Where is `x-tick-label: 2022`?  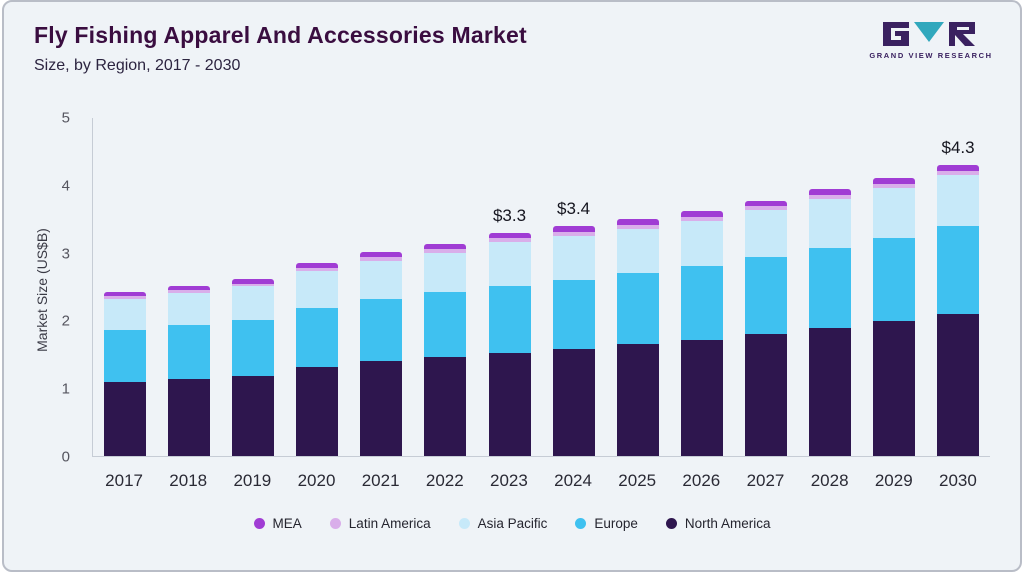
x-tick-label: 2022 is located at coordinates (444, 480).